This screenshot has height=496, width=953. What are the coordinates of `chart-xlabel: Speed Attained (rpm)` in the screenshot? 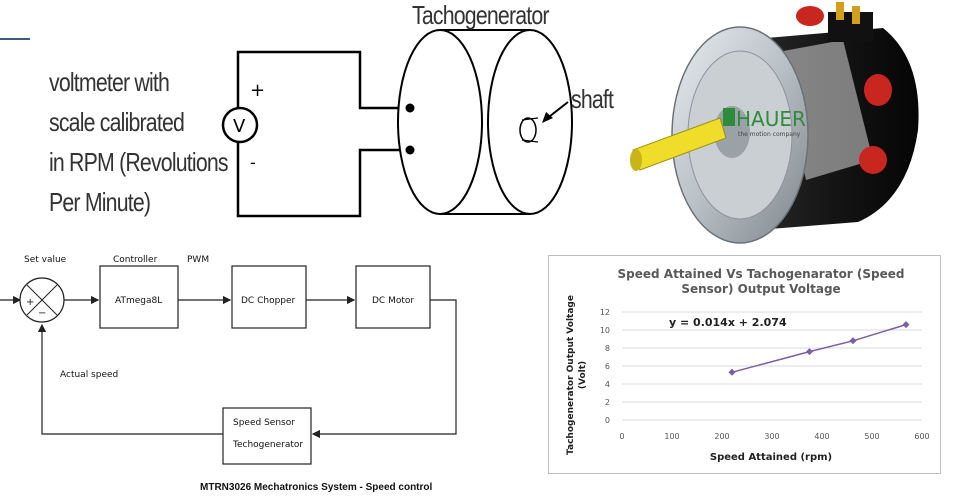 It's located at (771, 457).